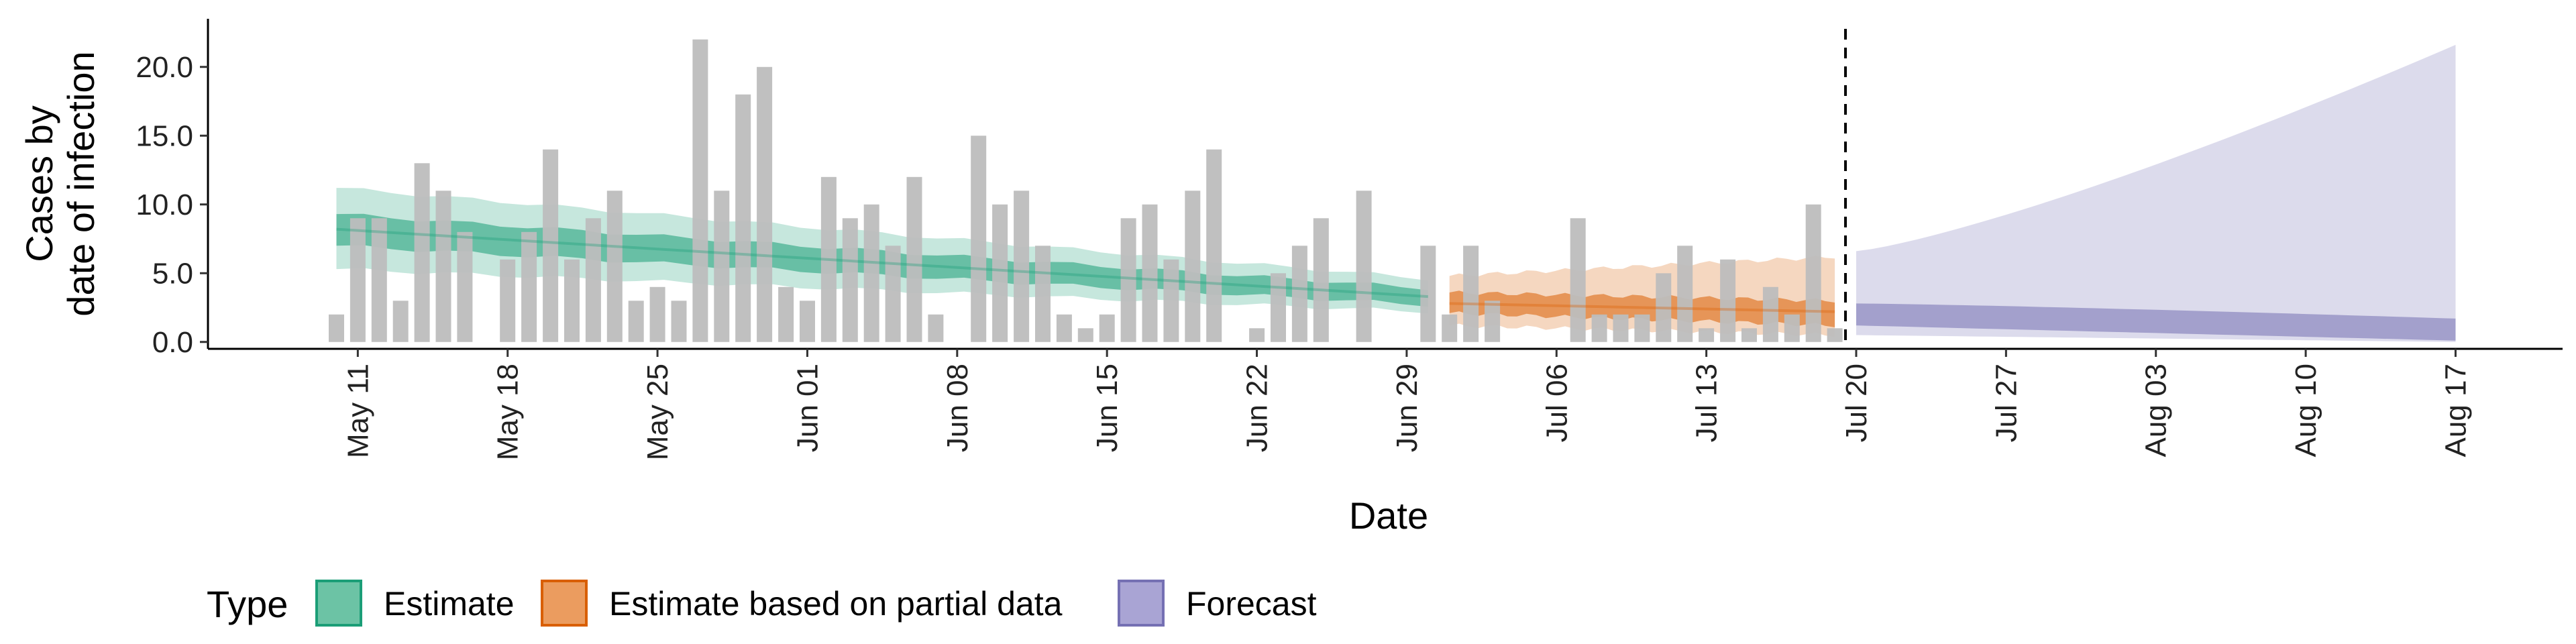  What do you see at coordinates (1407, 408) in the screenshot?
I see `x-tick-label: Jun 29` at bounding box center [1407, 408].